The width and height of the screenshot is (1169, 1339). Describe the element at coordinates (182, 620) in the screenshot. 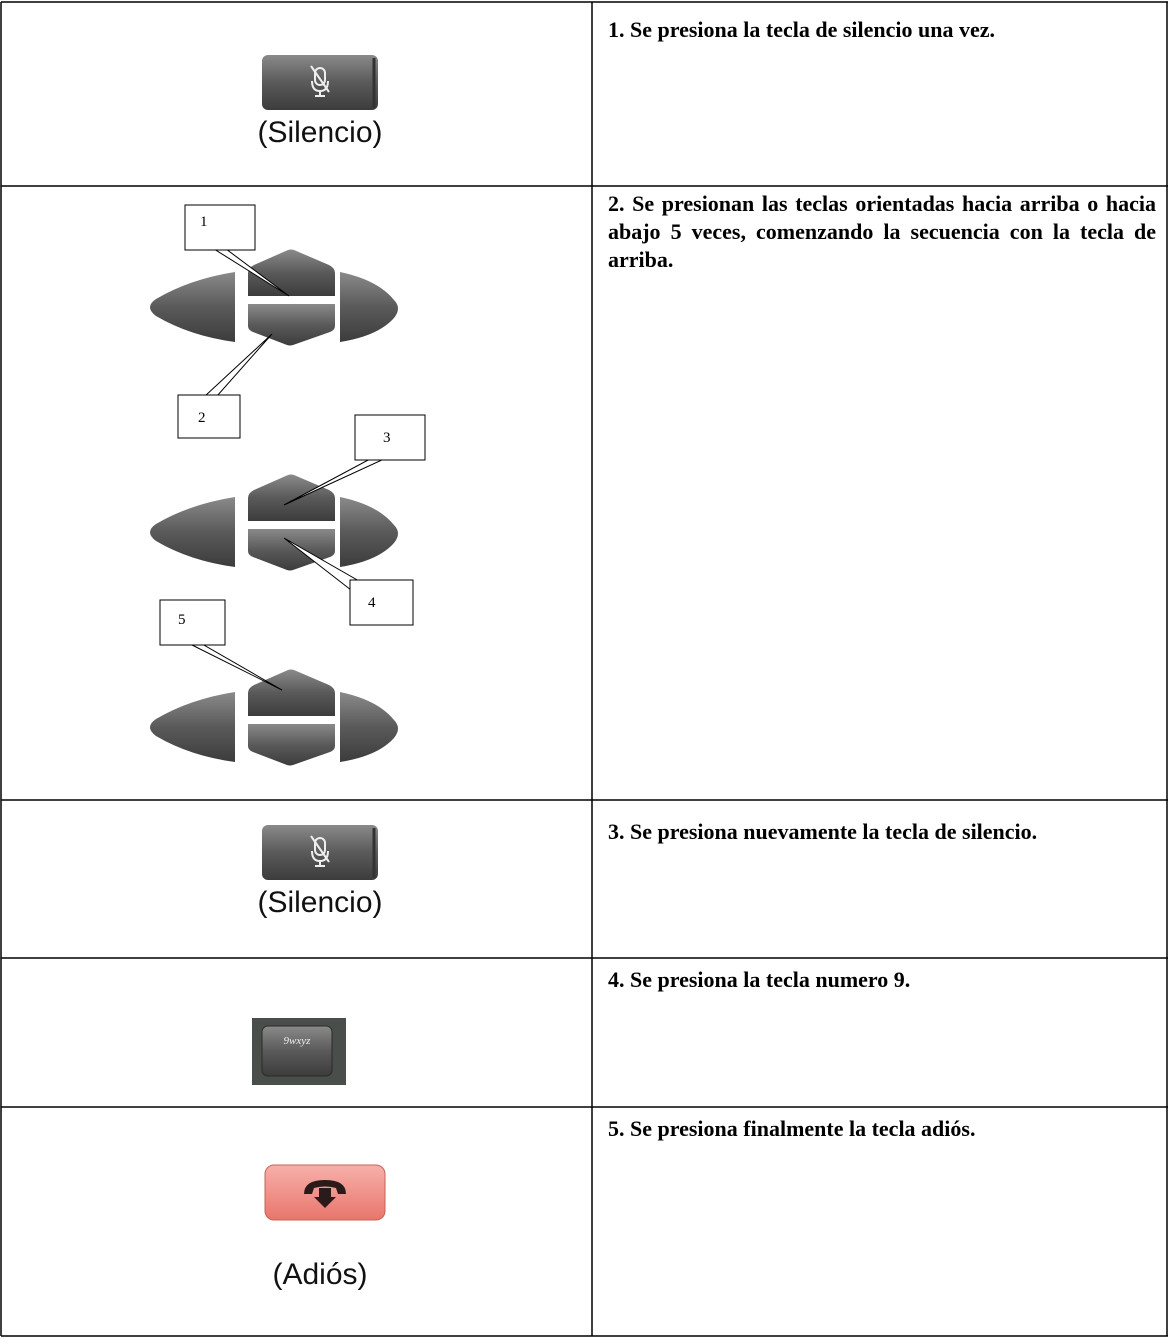

I see `callout-number: 5` at that location.